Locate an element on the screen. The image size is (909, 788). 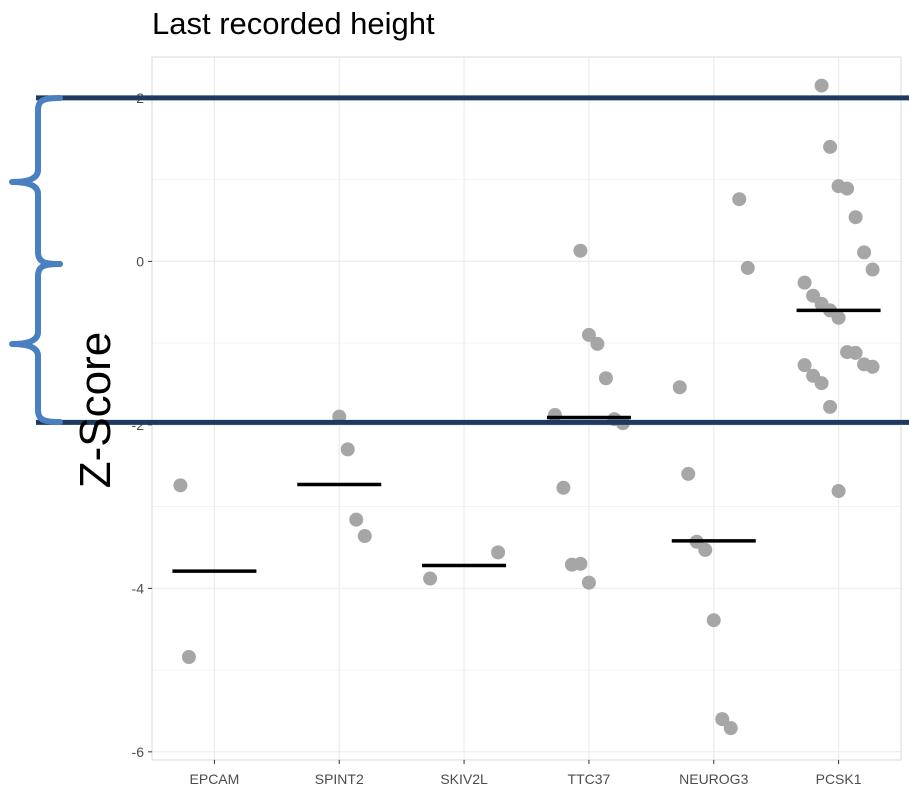
chart-title: Last recorded height is located at coordinates (293, 23).